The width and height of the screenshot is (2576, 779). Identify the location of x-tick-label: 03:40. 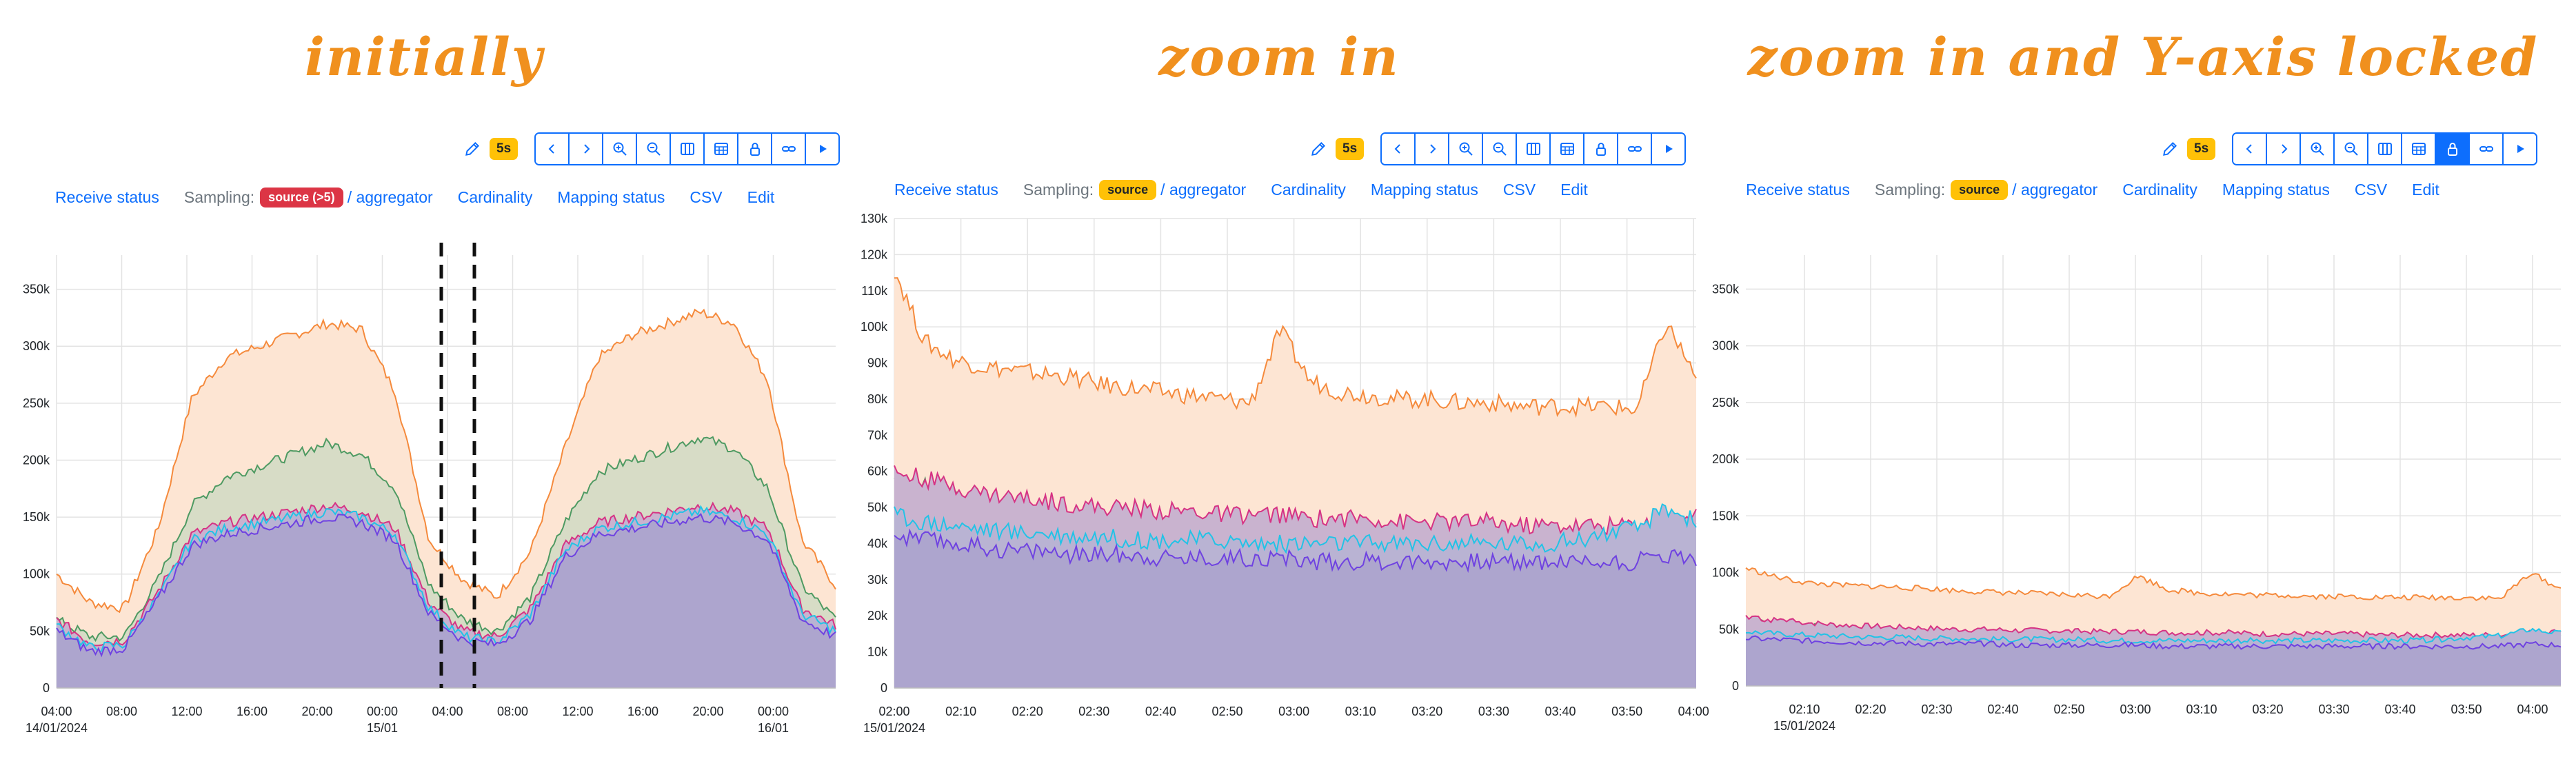
(2399, 709).